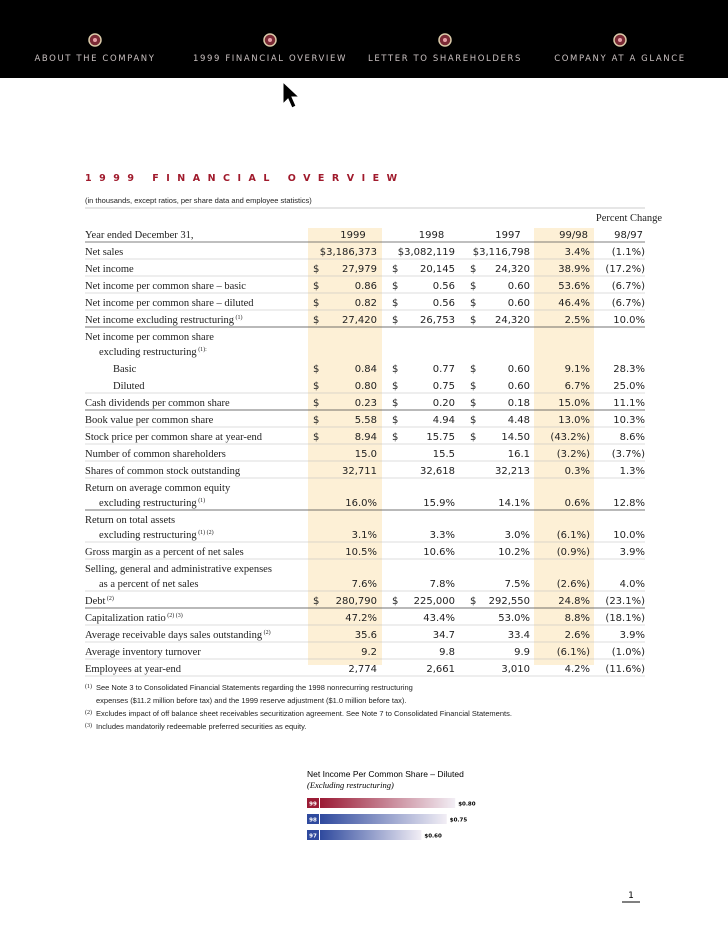 This screenshot has width=728, height=942. I want to click on header-cell: Year ended December 31,, so click(139, 235).